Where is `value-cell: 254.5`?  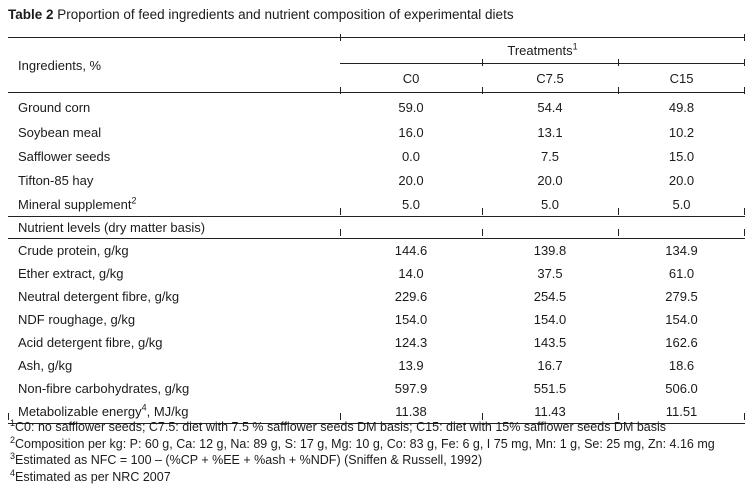 value-cell: 254.5 is located at coordinates (550, 296).